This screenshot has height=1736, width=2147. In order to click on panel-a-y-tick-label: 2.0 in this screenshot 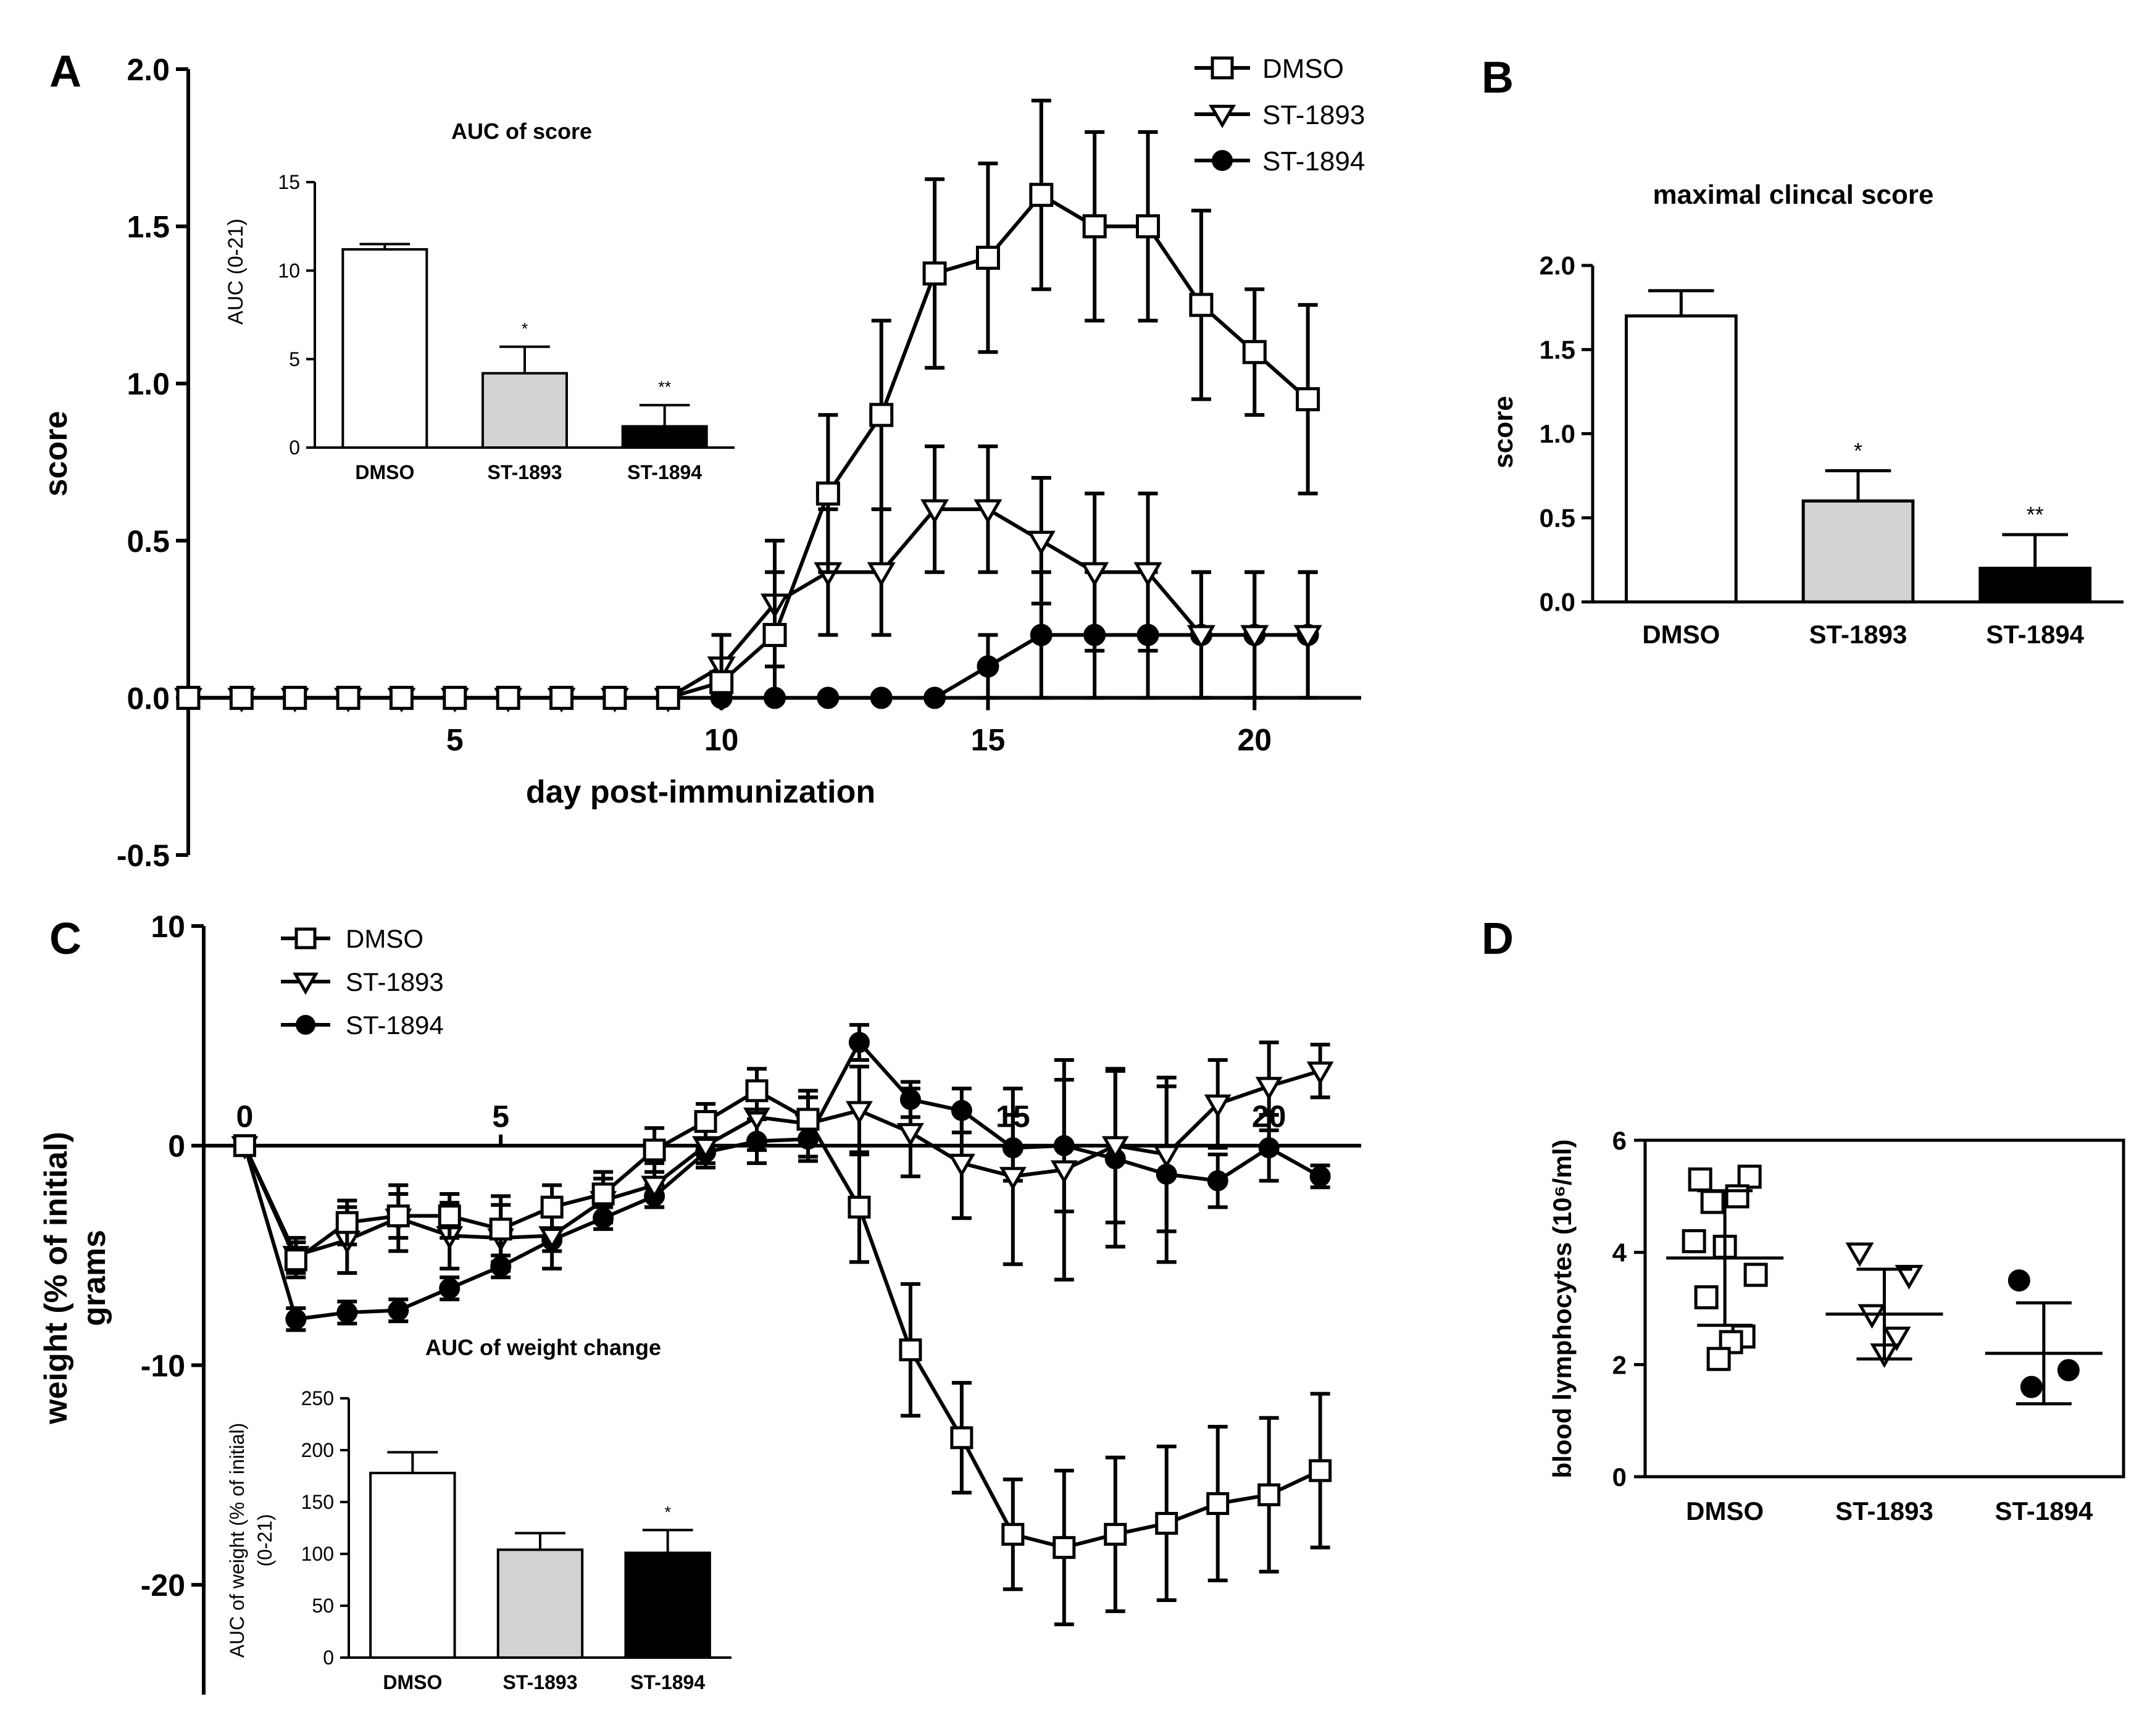, I will do `click(148, 69)`.